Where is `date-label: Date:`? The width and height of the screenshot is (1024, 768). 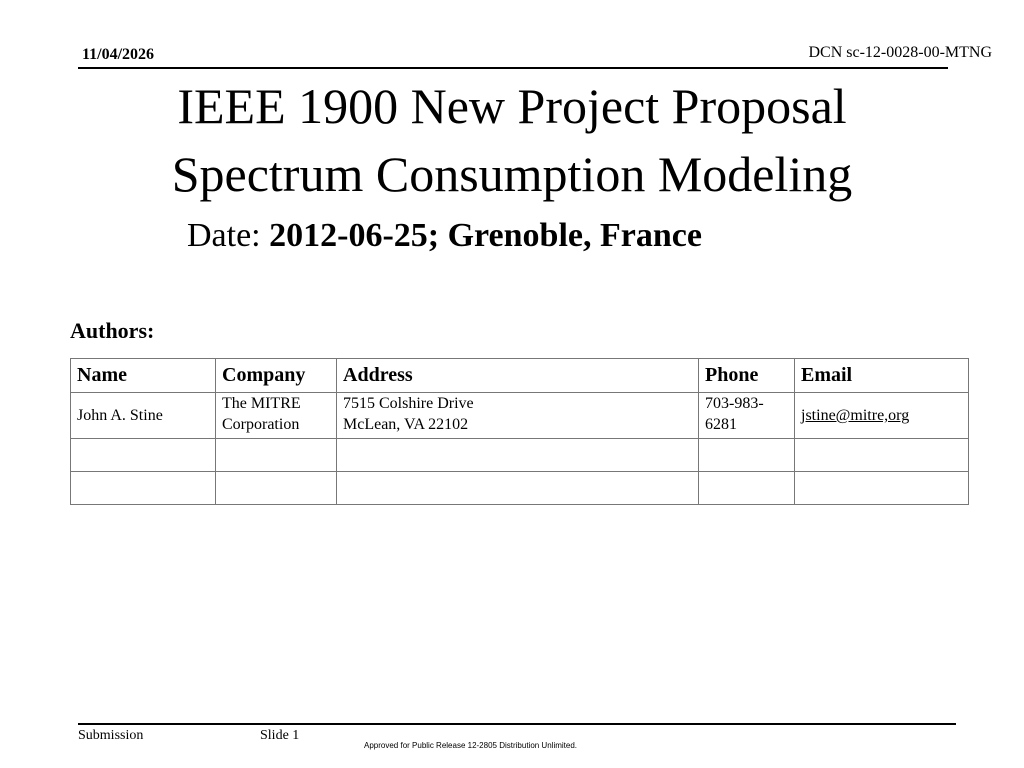
date-label: Date: is located at coordinates (224, 235).